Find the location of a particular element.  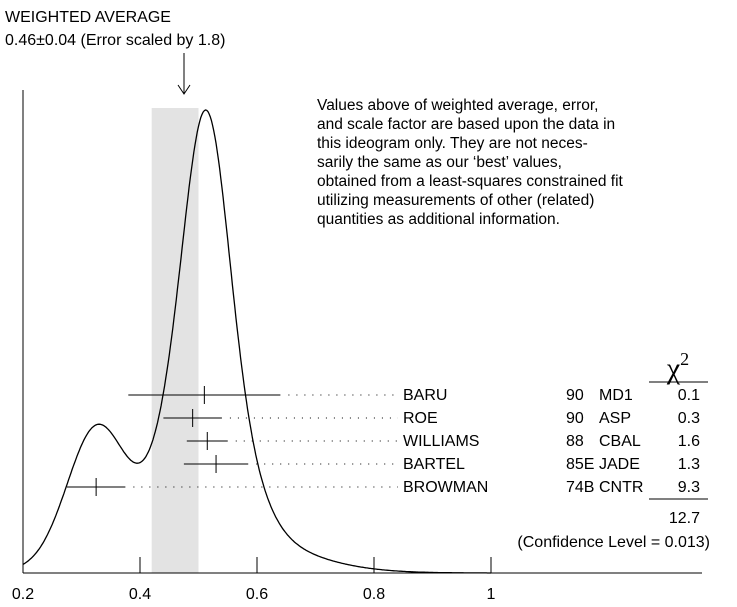

measurement-row: WILLIAMS 88 CBAL 1.6 is located at coordinates (443, 441).